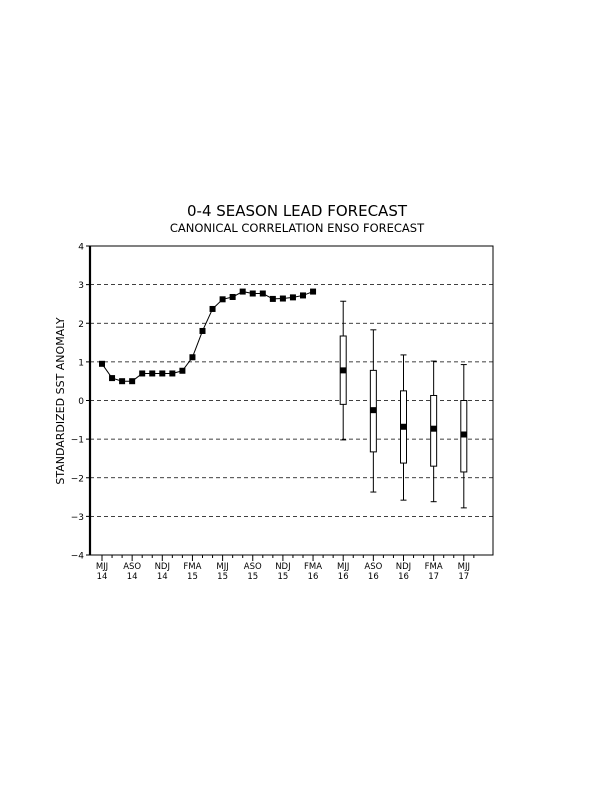 Image resolution: width=600 pixels, height=800 pixels. What do you see at coordinates (81, 363) in the screenshot?
I see `y-tick-label: 1` at bounding box center [81, 363].